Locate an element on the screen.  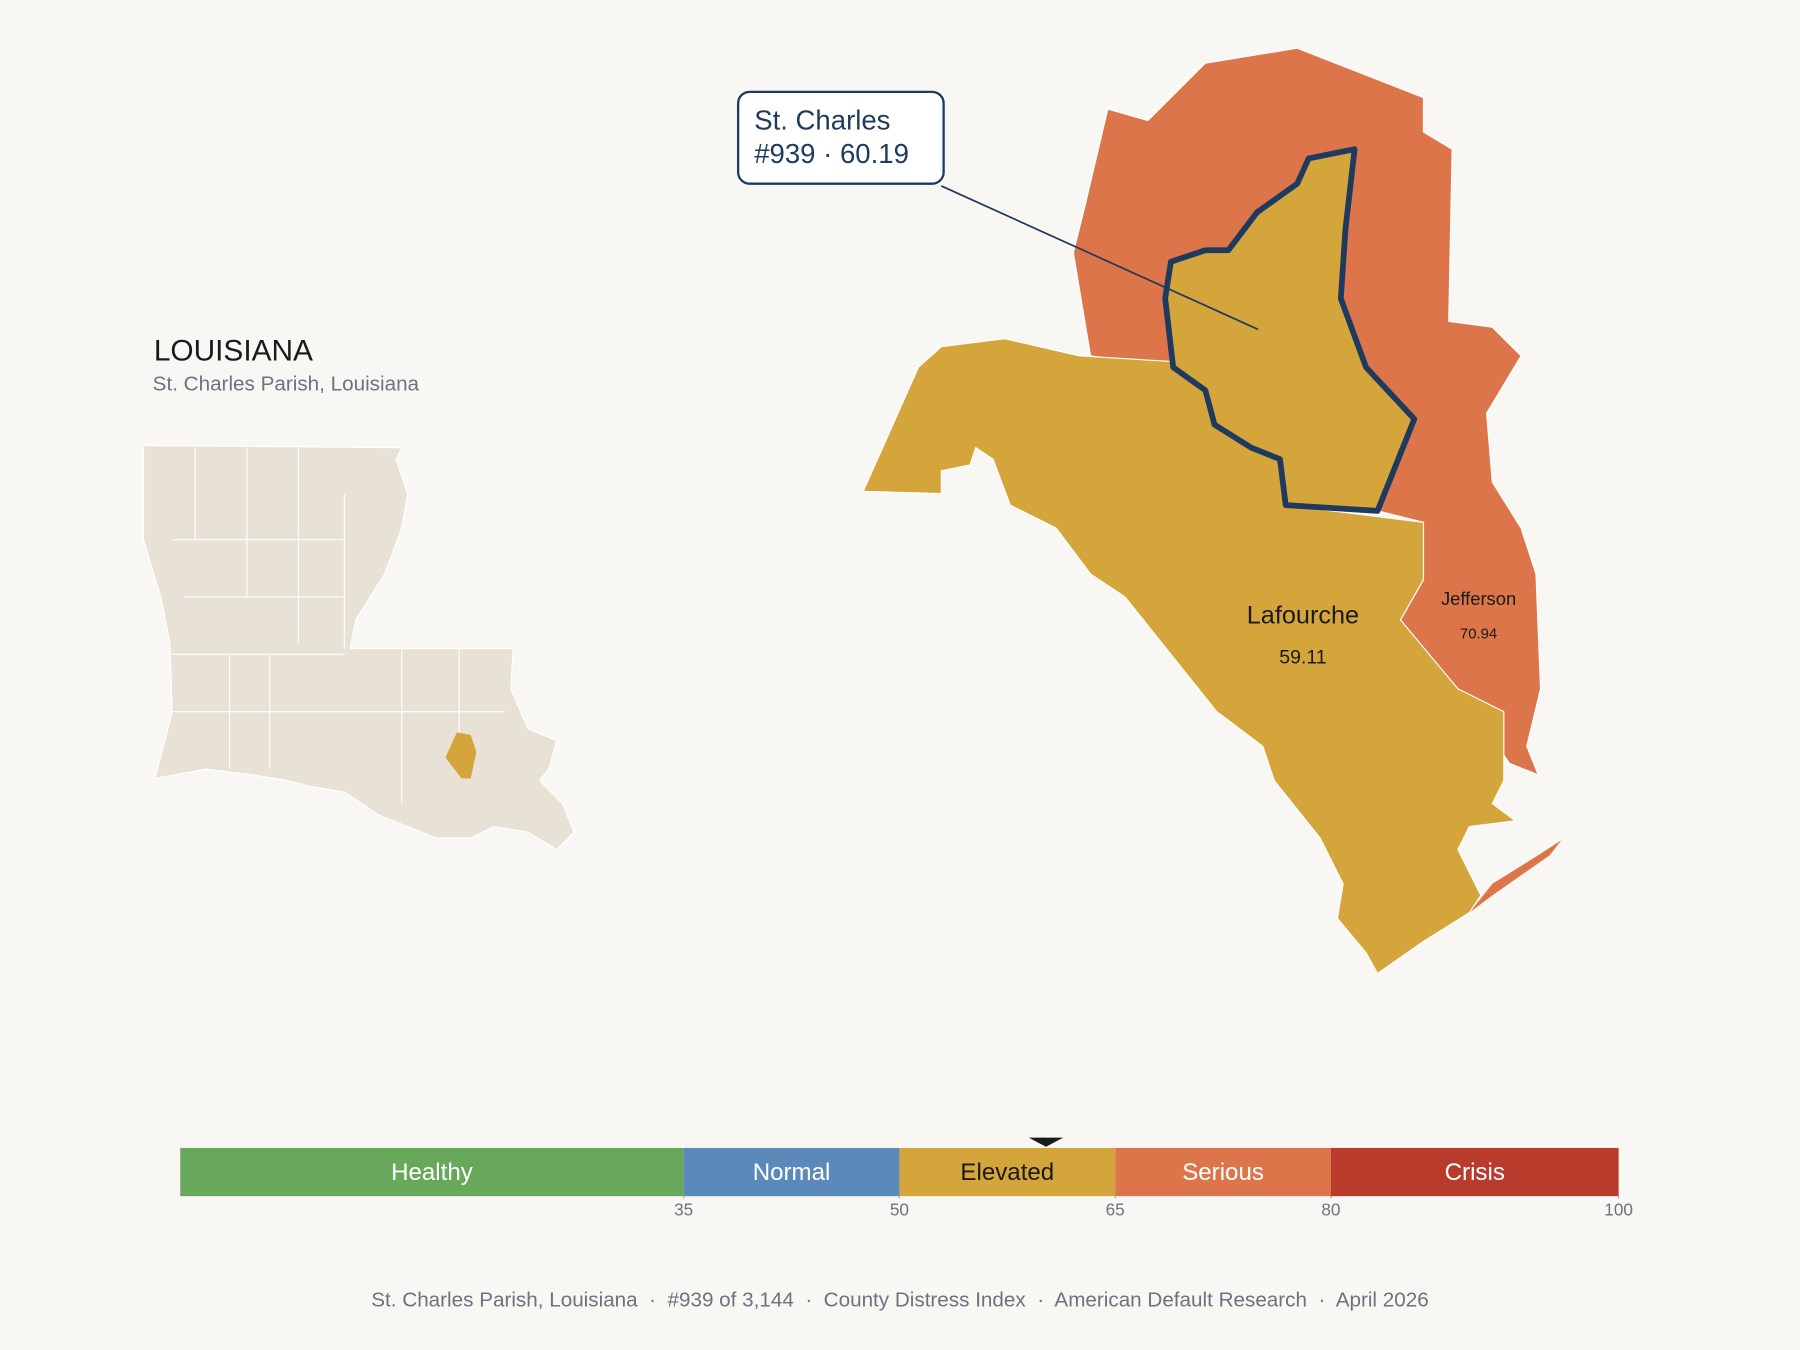
state-locator is located at coordinates (358, 647).